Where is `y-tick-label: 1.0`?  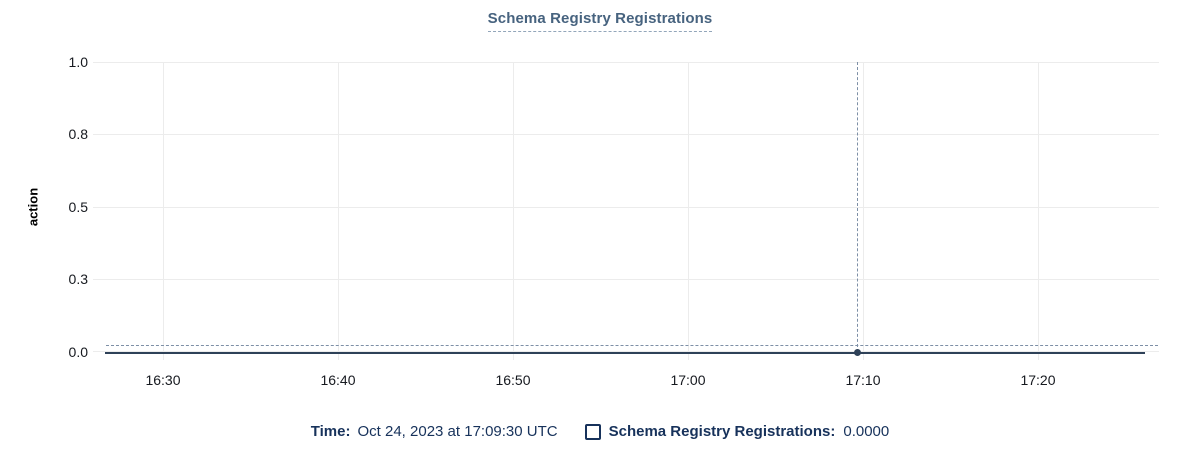
y-tick-label: 1.0 is located at coordinates (78, 62).